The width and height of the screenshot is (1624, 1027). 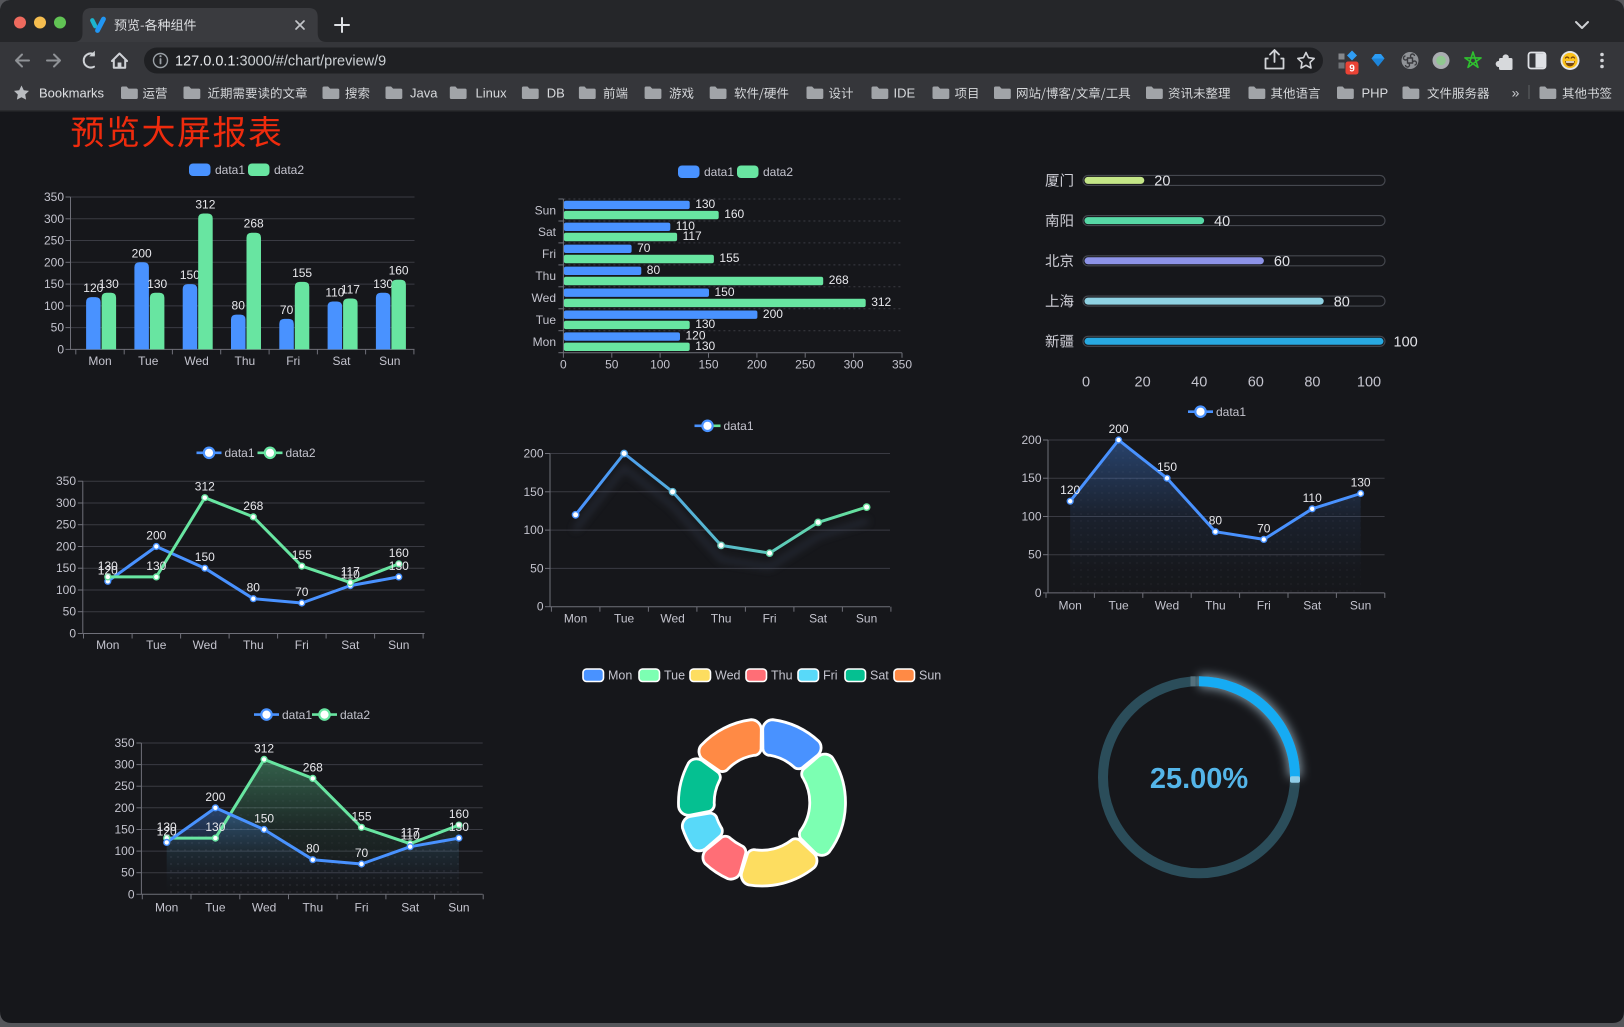 I want to click on svg-text: 268, so click(x=839, y=280).